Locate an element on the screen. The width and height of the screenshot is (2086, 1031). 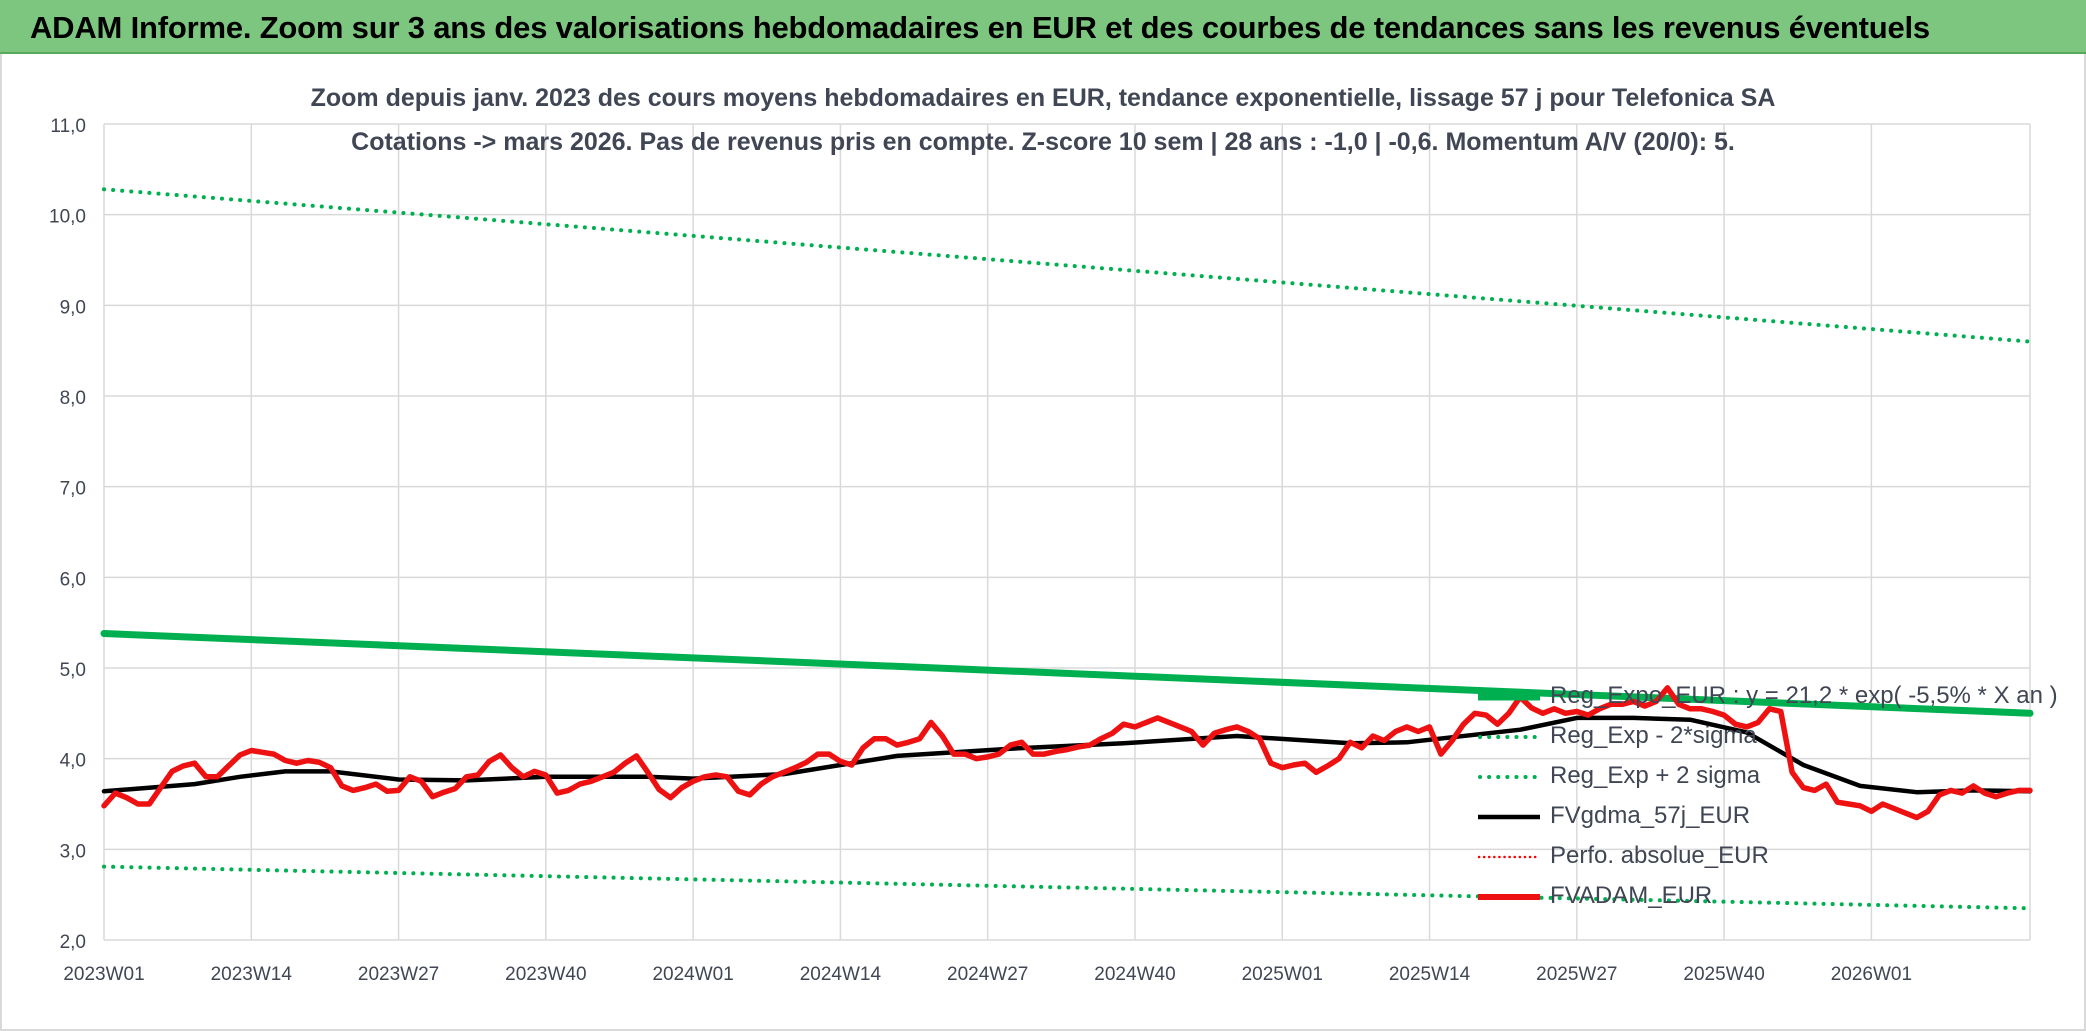
legend-swatch-reg-exp-plus is located at coordinates (1510, 776).